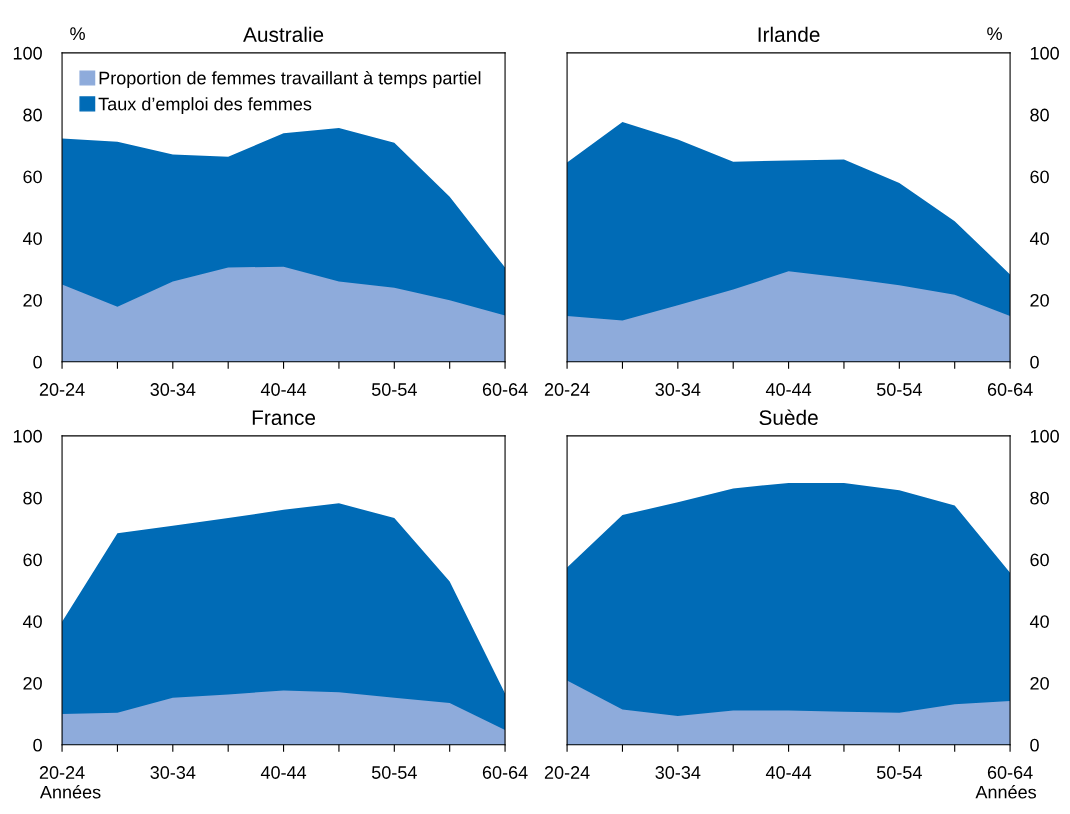 The width and height of the screenshot is (1070, 814). I want to click on chart-title: Irlande, so click(789, 34).